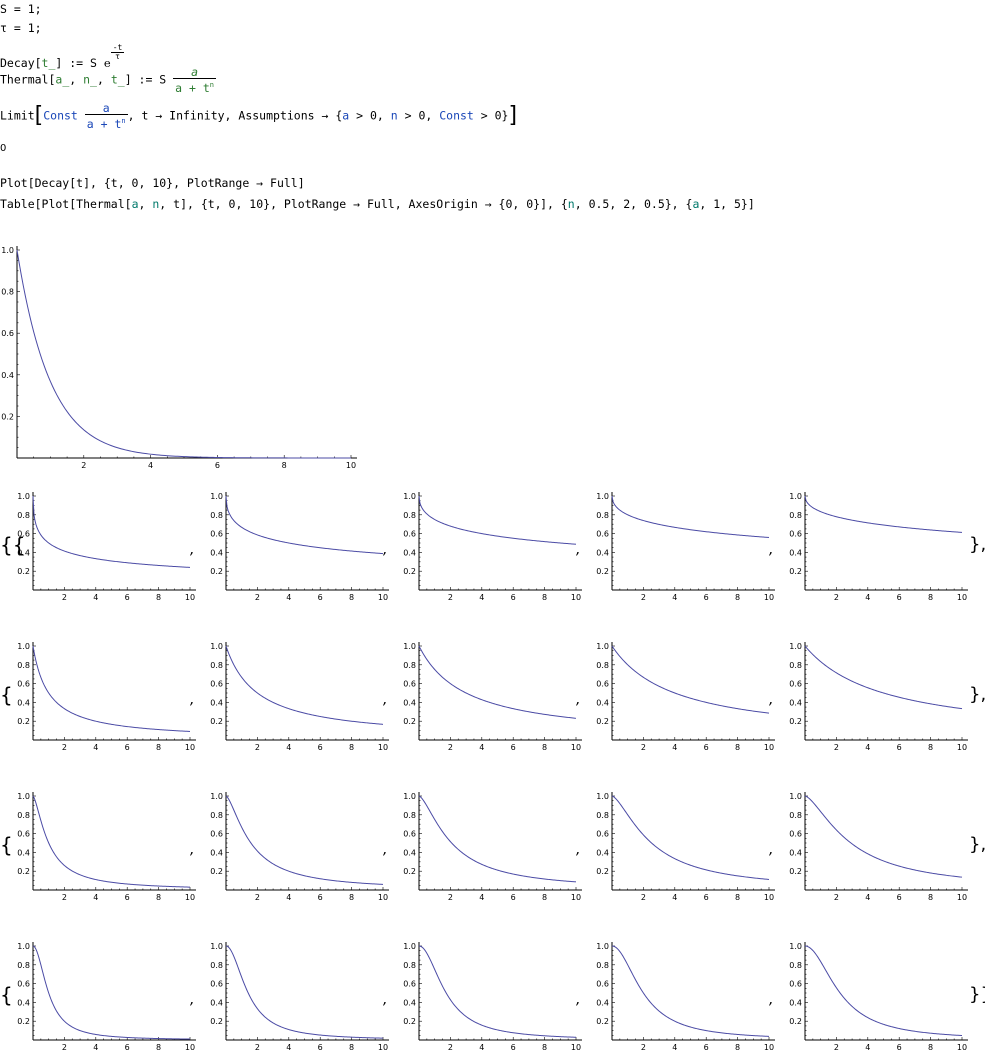 This screenshot has height=1060, width=985. What do you see at coordinates (117, 56) in the screenshot?
I see `exp-den: τ` at bounding box center [117, 56].